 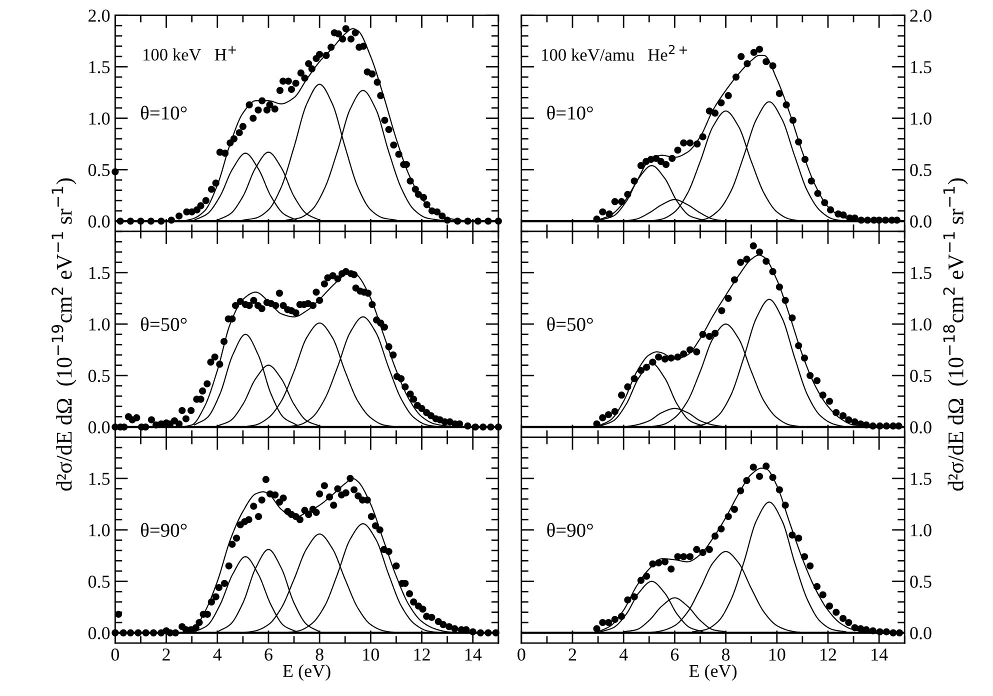 What do you see at coordinates (190, 53) in the screenshot?
I see `annotation: 100 keV H$^{+}$` at bounding box center [190, 53].